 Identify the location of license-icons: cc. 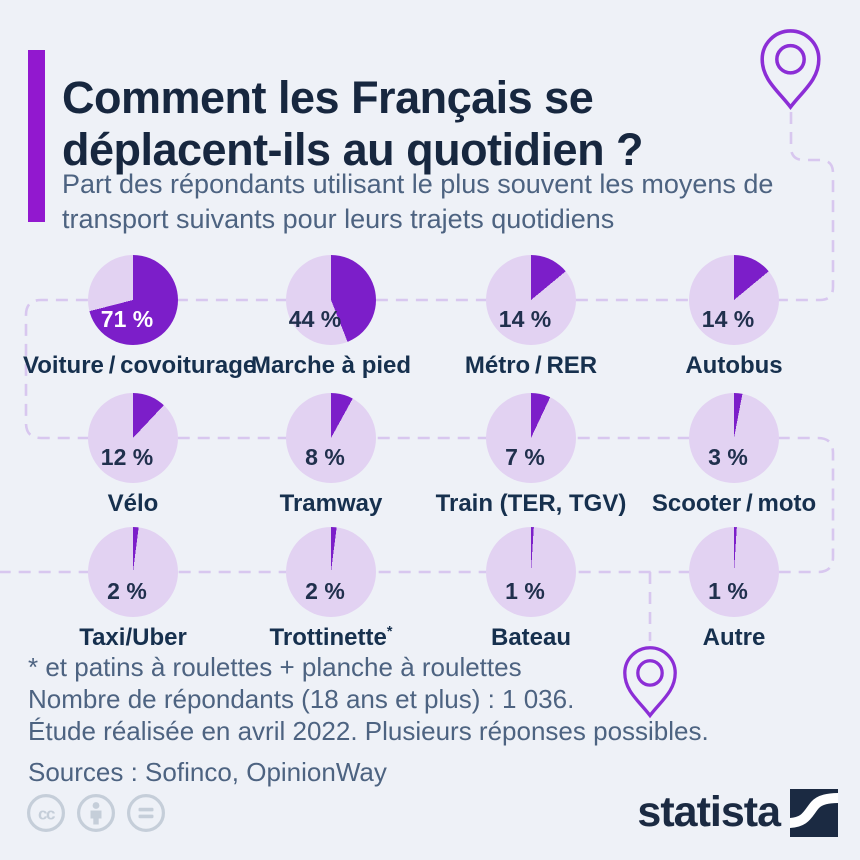
(96, 813).